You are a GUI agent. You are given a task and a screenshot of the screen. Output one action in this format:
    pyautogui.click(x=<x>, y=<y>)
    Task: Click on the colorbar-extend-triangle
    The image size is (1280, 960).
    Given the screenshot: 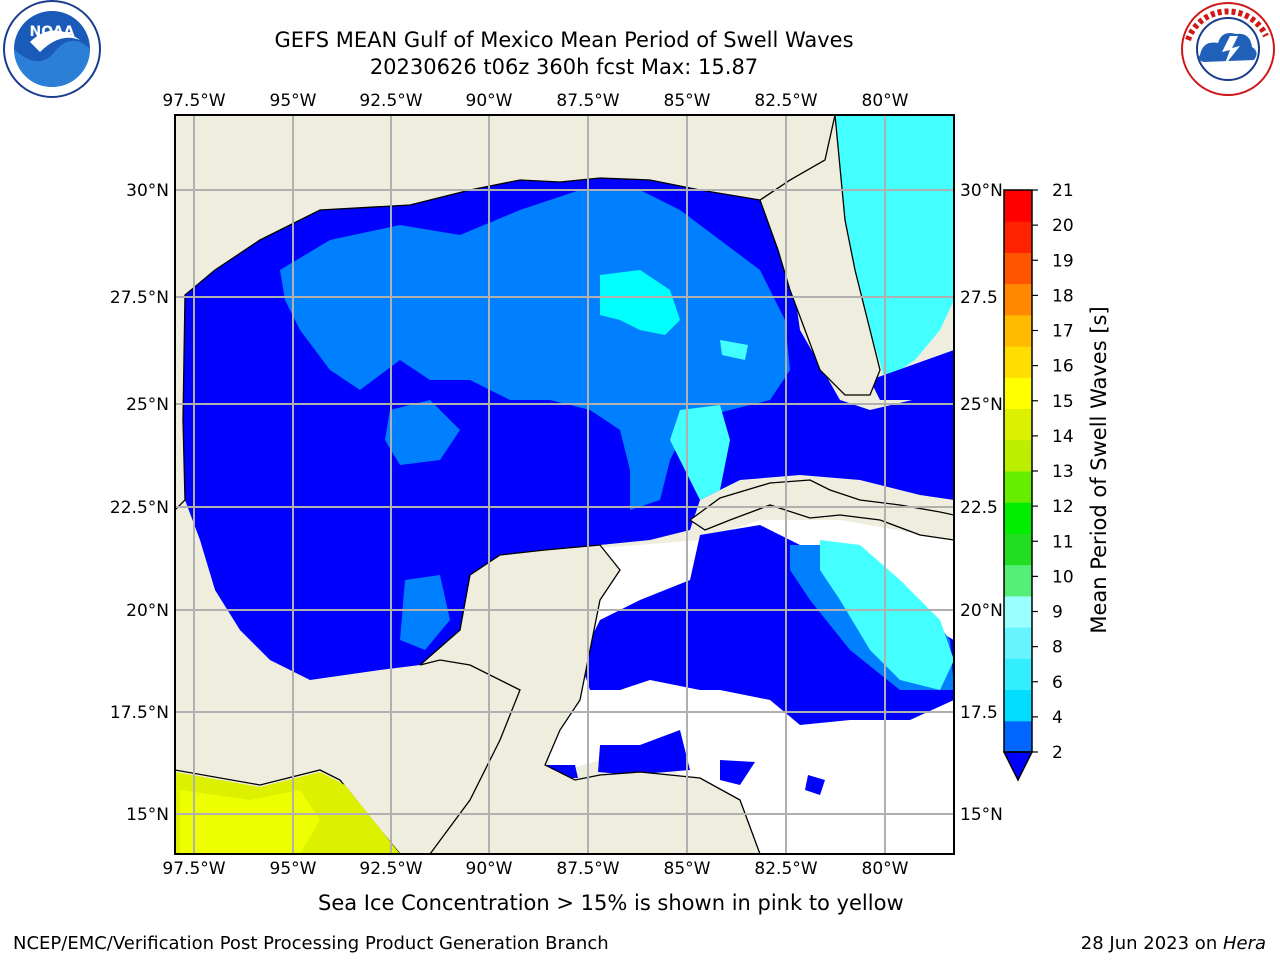 What is the action you would take?
    pyautogui.click(x=1018, y=766)
    